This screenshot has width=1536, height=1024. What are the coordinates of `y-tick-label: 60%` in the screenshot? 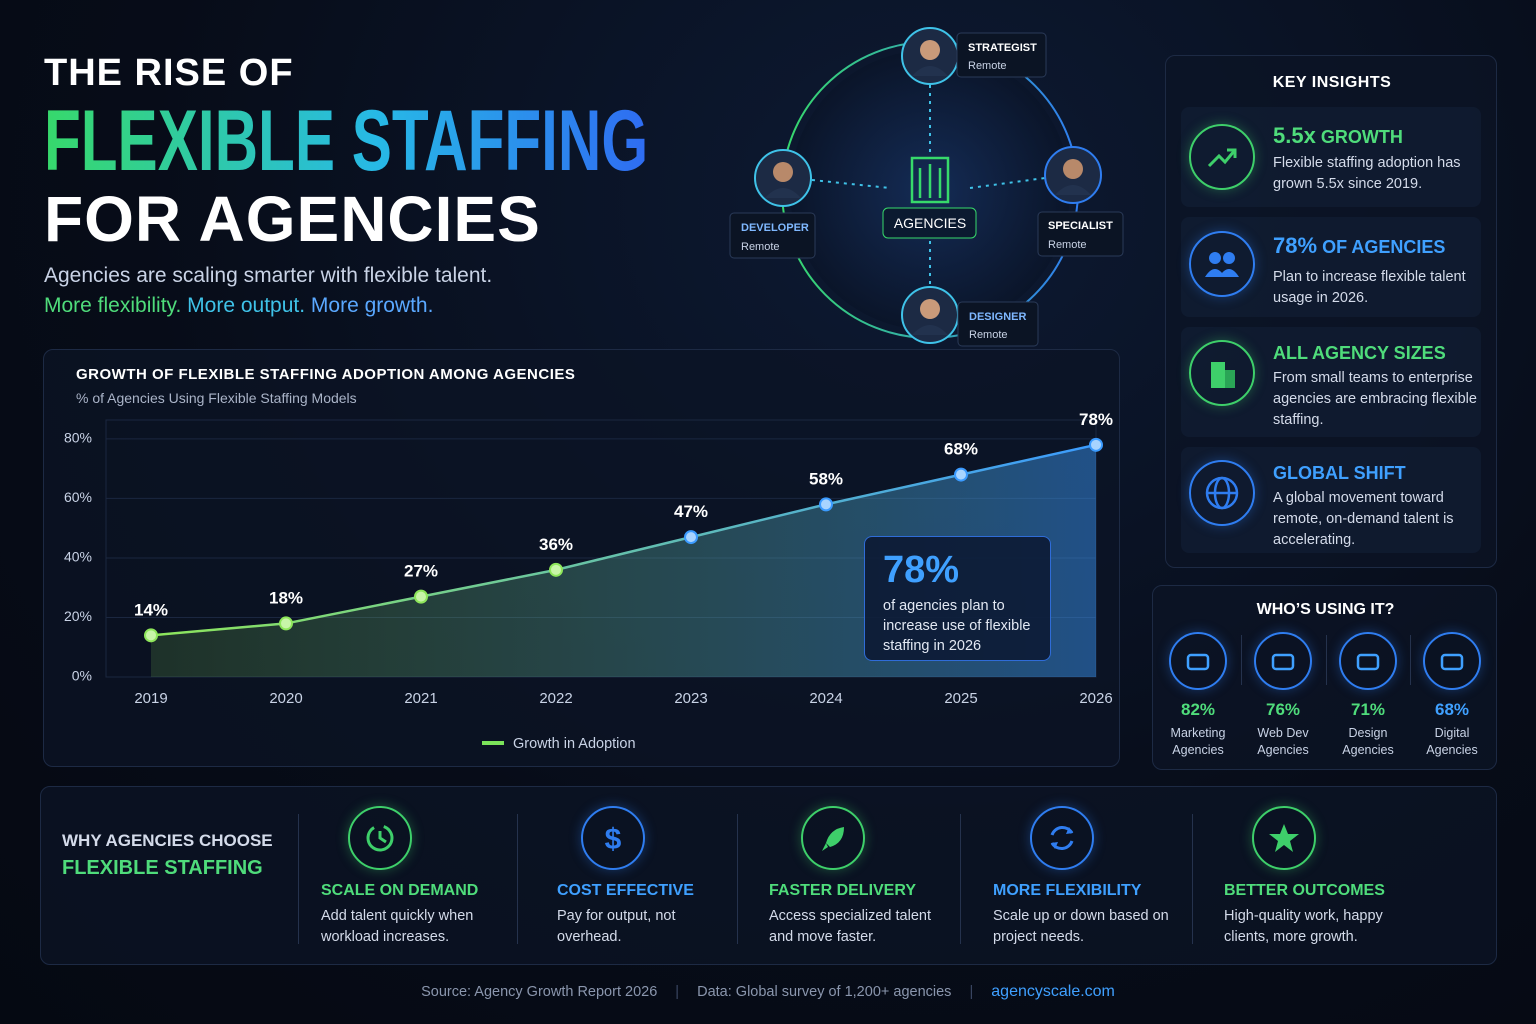 It's located at (78, 497).